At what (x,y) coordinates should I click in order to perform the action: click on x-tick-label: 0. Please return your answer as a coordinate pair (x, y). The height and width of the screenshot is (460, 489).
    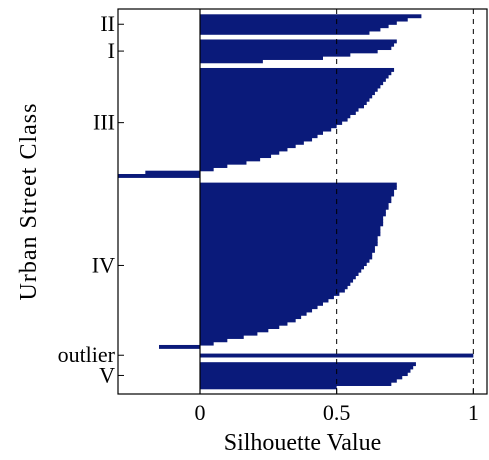
    Looking at the image, I should click on (200, 412).